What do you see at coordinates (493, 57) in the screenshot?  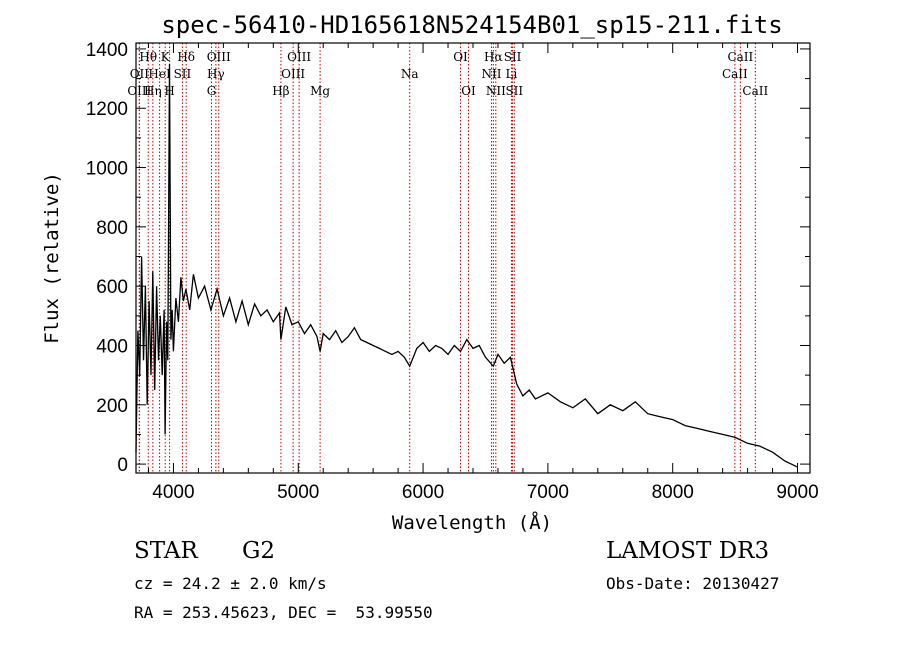 I see `spectral-line-label: Hα` at bounding box center [493, 57].